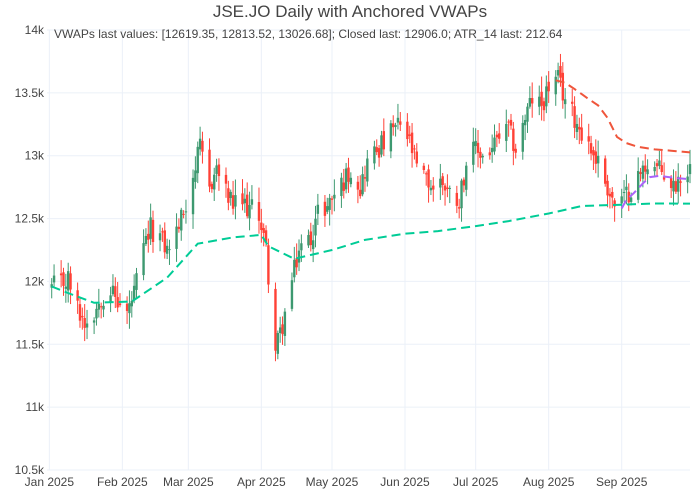 The width and height of the screenshot is (700, 500). What do you see at coordinates (30, 219) in the screenshot?
I see `y-tick-label: 12.5k` at bounding box center [30, 219].